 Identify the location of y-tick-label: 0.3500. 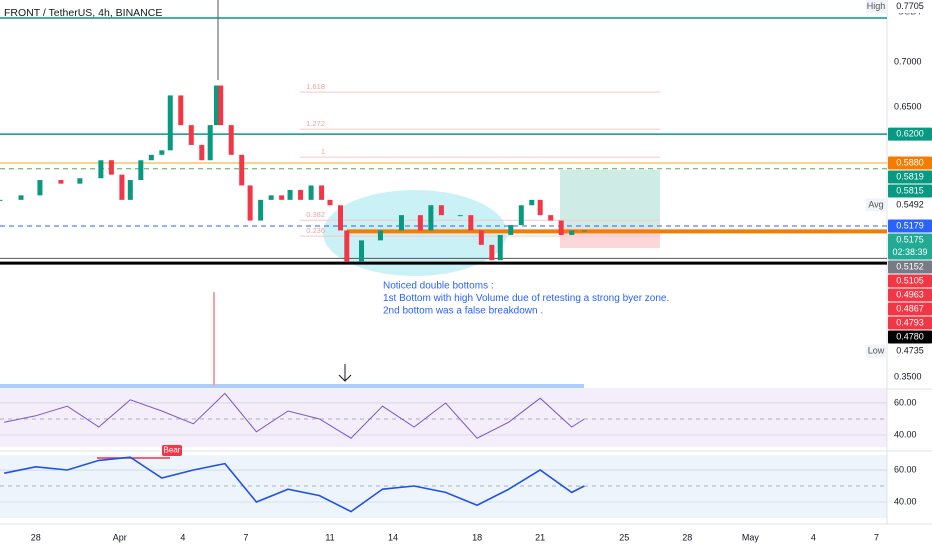
(908, 377).